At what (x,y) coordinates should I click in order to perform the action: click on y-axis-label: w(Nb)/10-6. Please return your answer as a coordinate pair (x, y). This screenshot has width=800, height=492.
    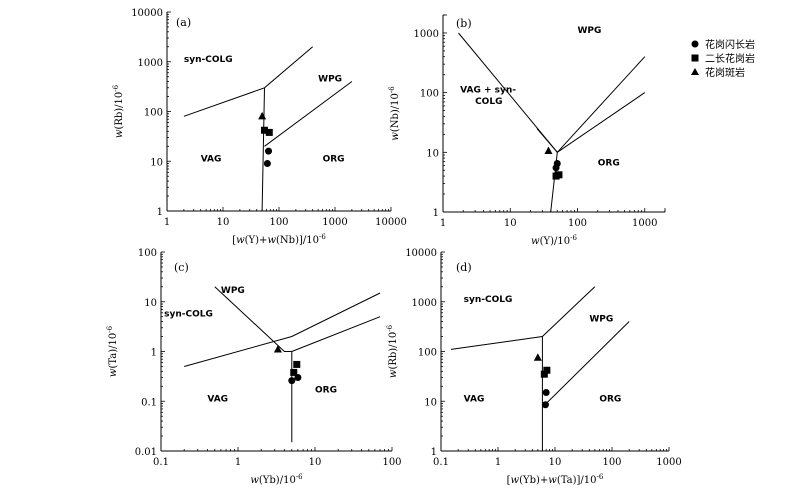
    Looking at the image, I should click on (394, 113).